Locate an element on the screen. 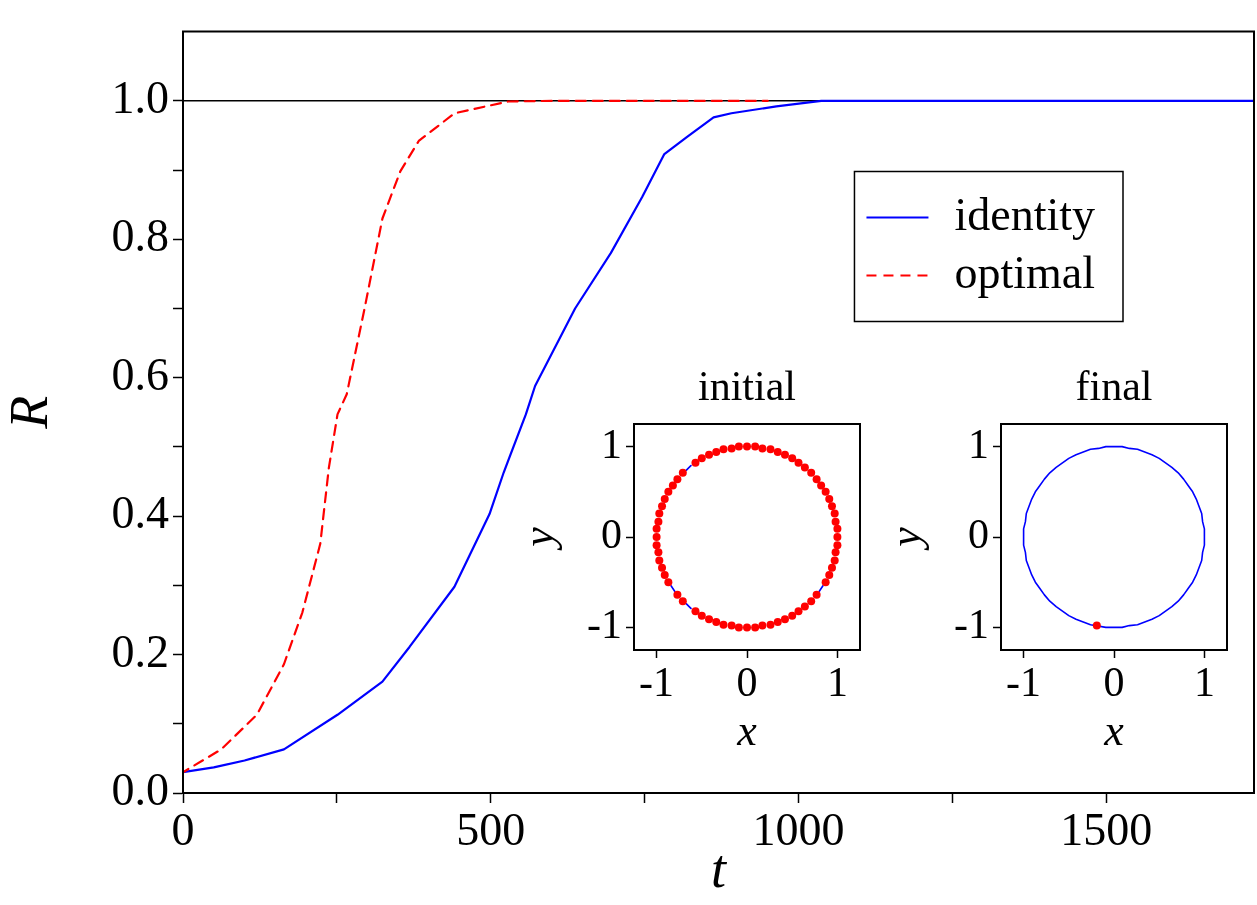 The width and height of the screenshot is (1257, 905). y-tick-label: 1.0 is located at coordinates (140, 97).